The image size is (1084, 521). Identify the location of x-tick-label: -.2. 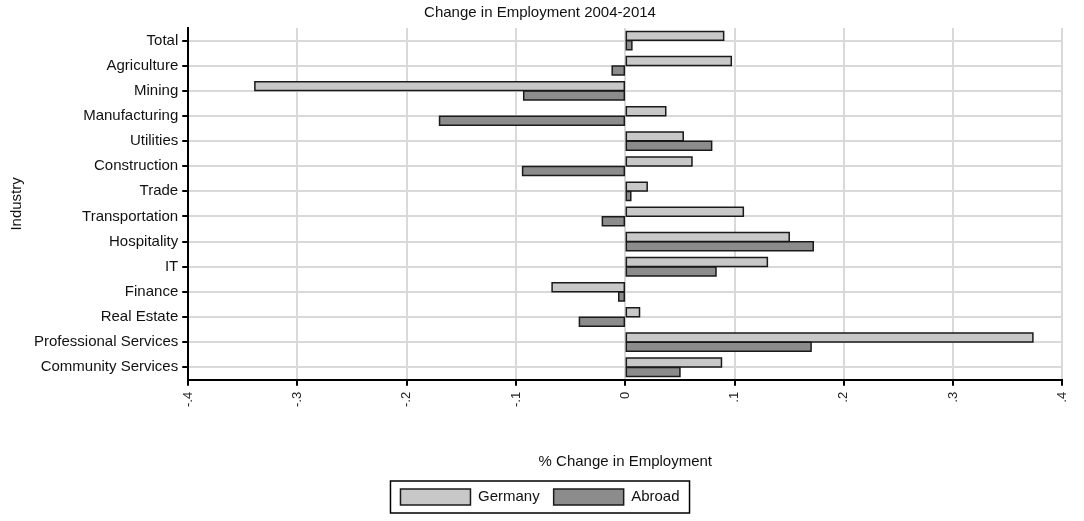
(406, 399).